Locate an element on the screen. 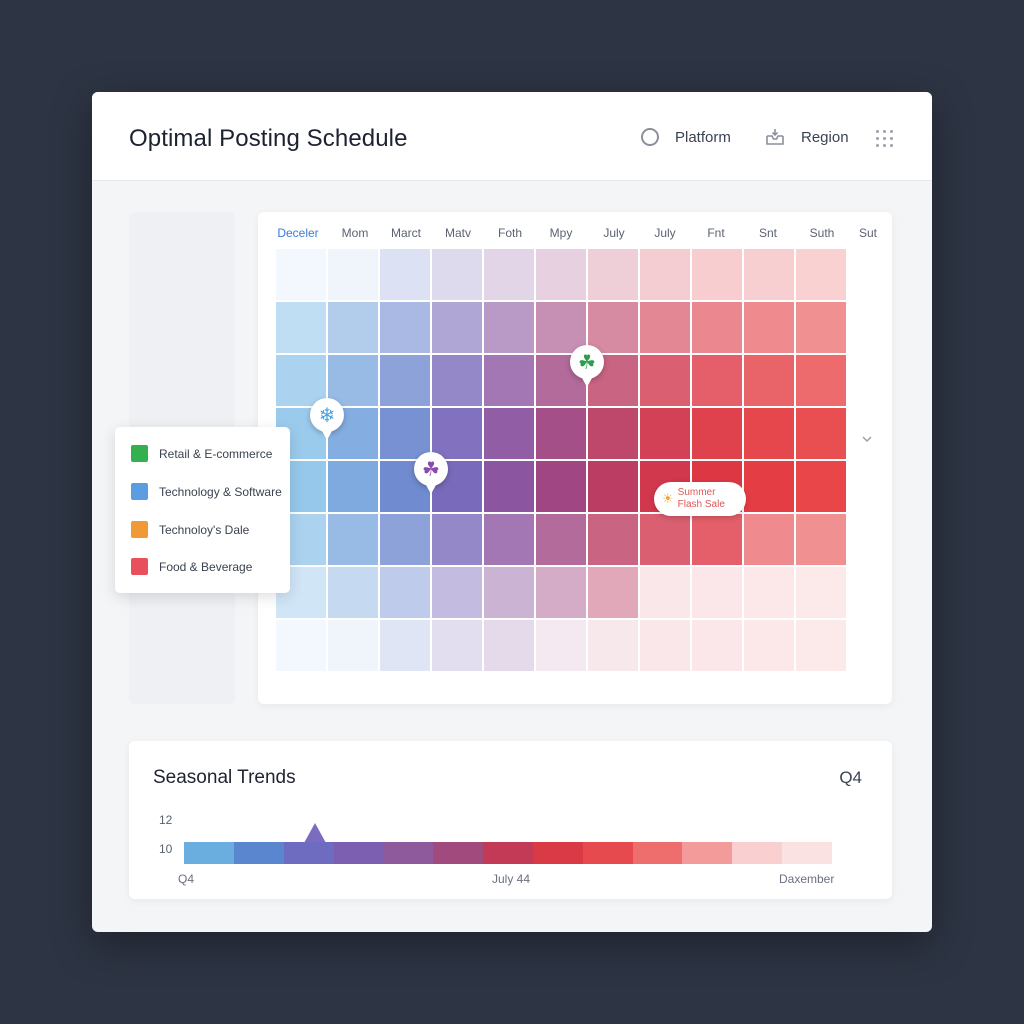 The width and height of the screenshot is (1024, 1024). snowflake-icon: ❄ is located at coordinates (327, 419).